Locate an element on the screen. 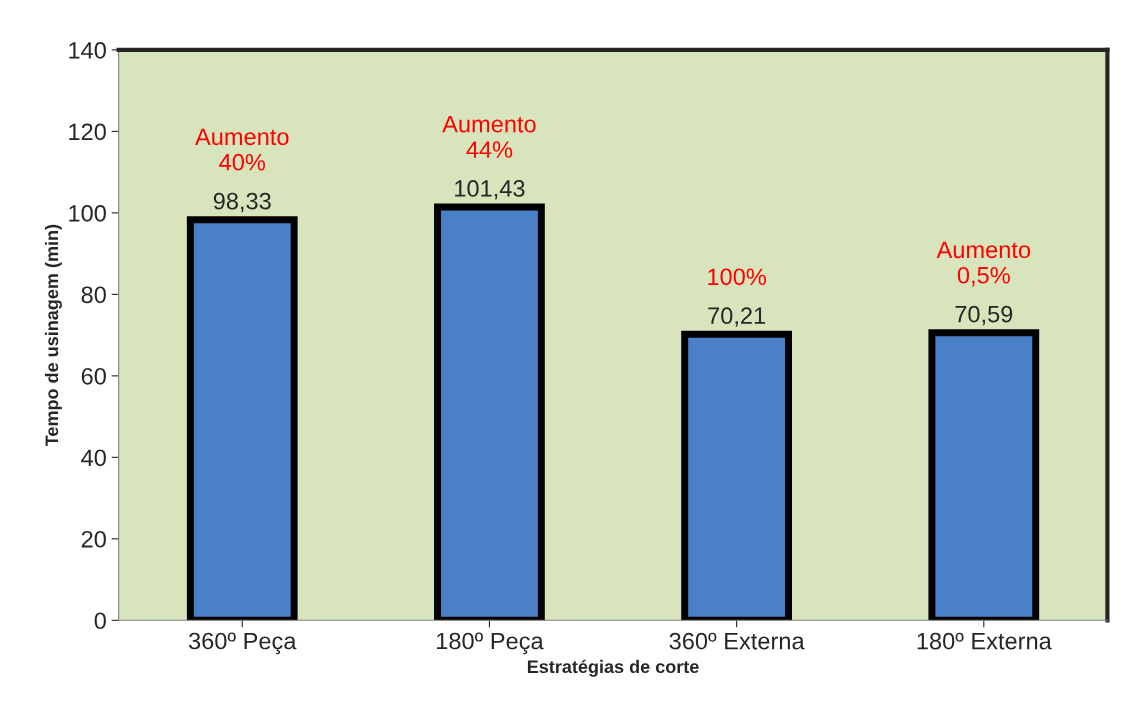 This screenshot has width=1130, height=713. x-tick-label: 180º Peça is located at coordinates (490, 643).